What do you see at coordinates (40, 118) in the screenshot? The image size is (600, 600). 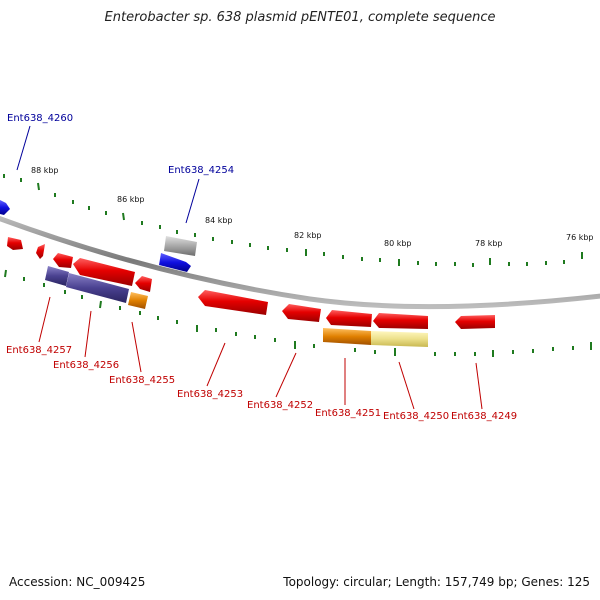 I see `gene-label-ent638-4260: Ent638_4260` at bounding box center [40, 118].